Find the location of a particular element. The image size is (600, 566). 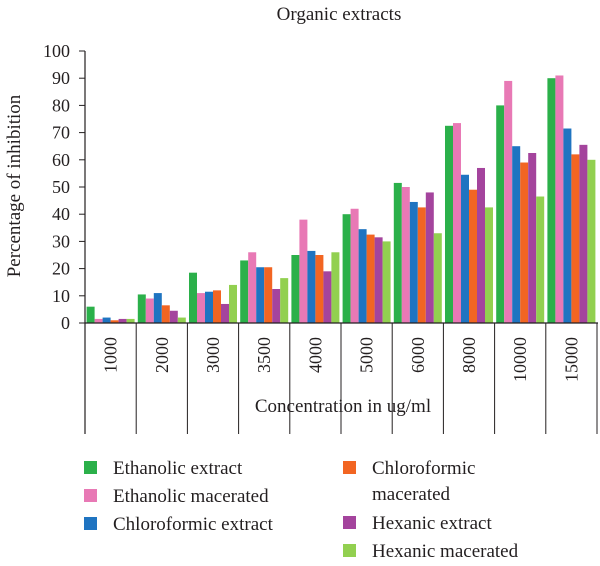

y-tick-label: 10 is located at coordinates (61, 296).